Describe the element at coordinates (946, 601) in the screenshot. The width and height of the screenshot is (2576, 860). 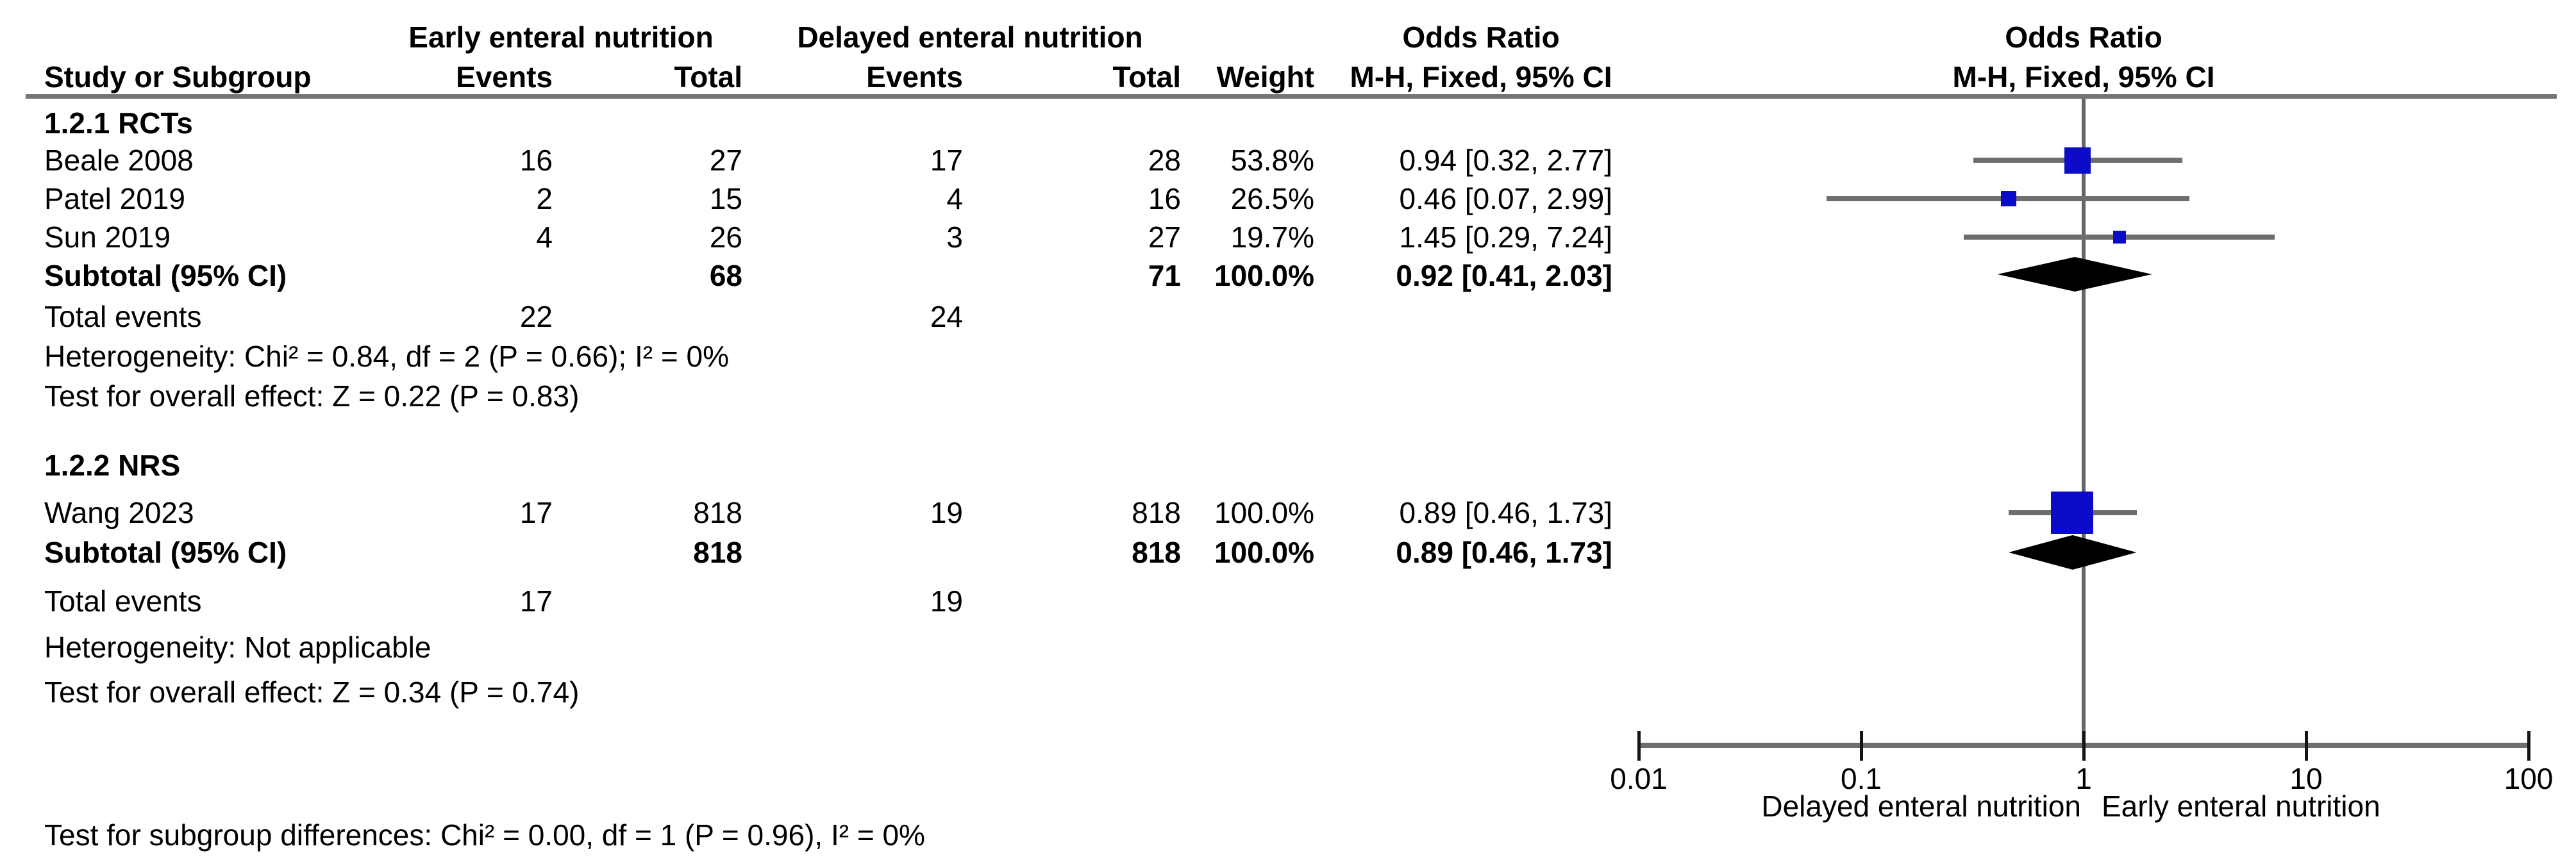
I see `total-events-delayed: 19` at that location.